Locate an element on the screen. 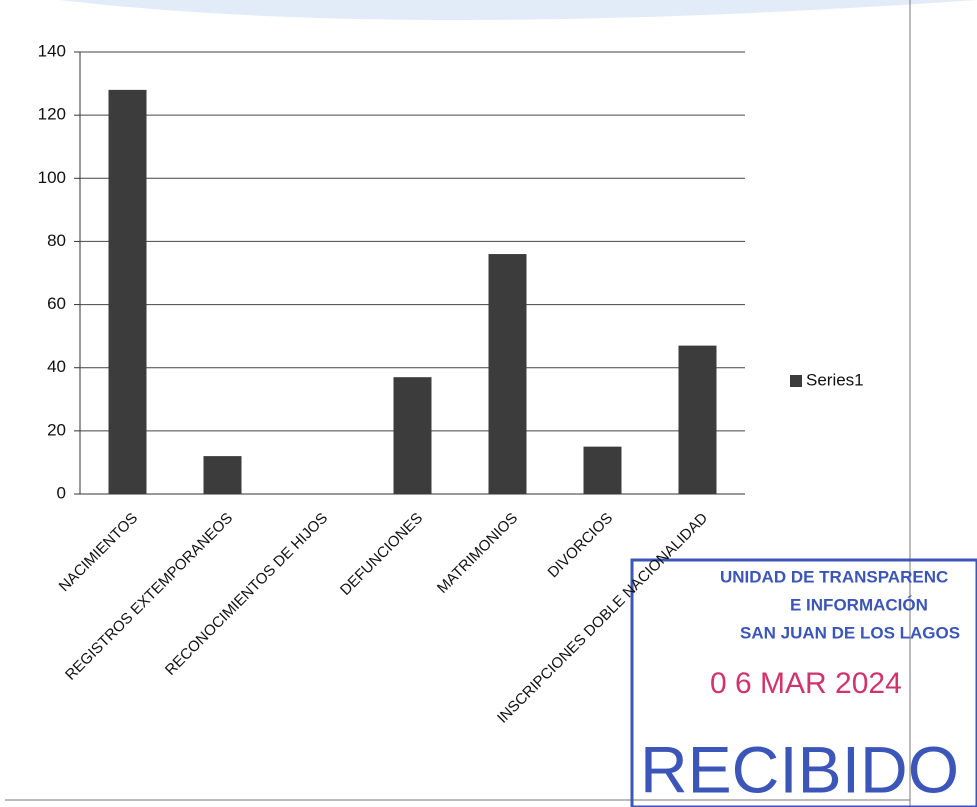 The image size is (977, 807). stamp-frame is located at coordinates (803, 682).